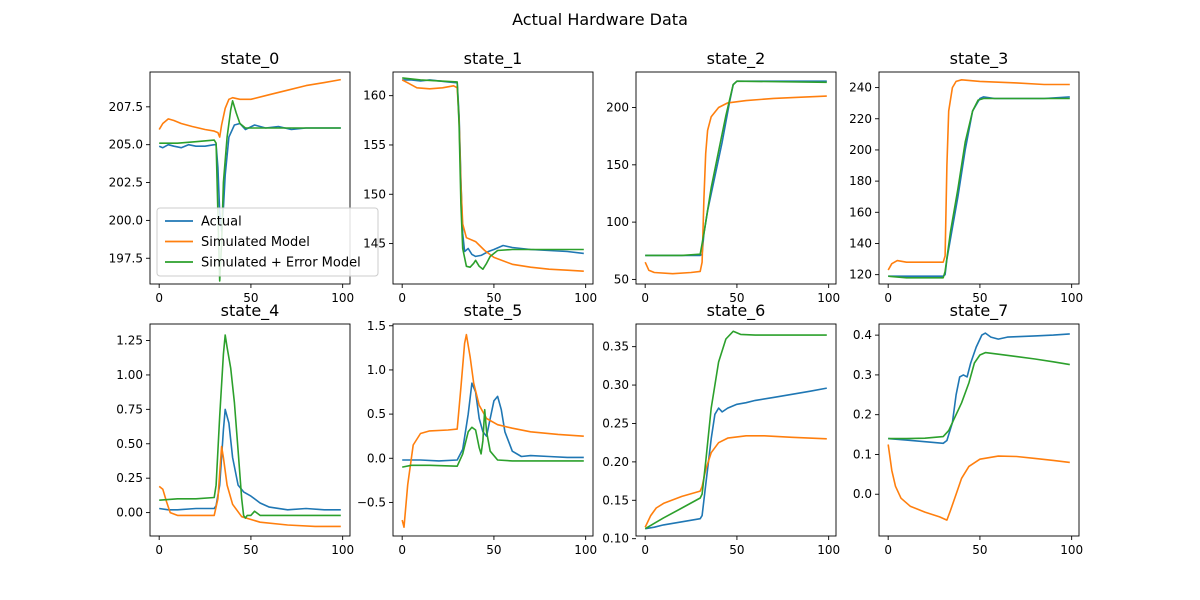 This screenshot has width=1200, height=600. What do you see at coordinates (255, 242) in the screenshot?
I see `legend-label: Simulated Model` at bounding box center [255, 242].